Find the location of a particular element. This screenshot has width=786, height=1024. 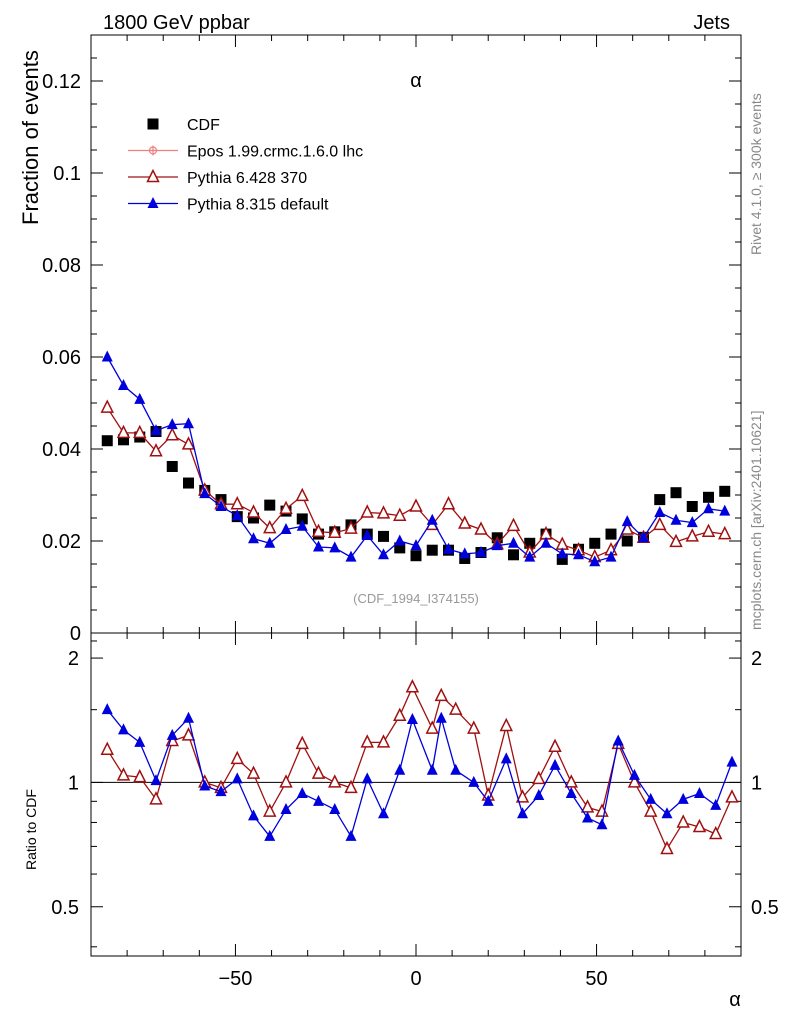

ratio-series-group is located at coordinates (419, 767).